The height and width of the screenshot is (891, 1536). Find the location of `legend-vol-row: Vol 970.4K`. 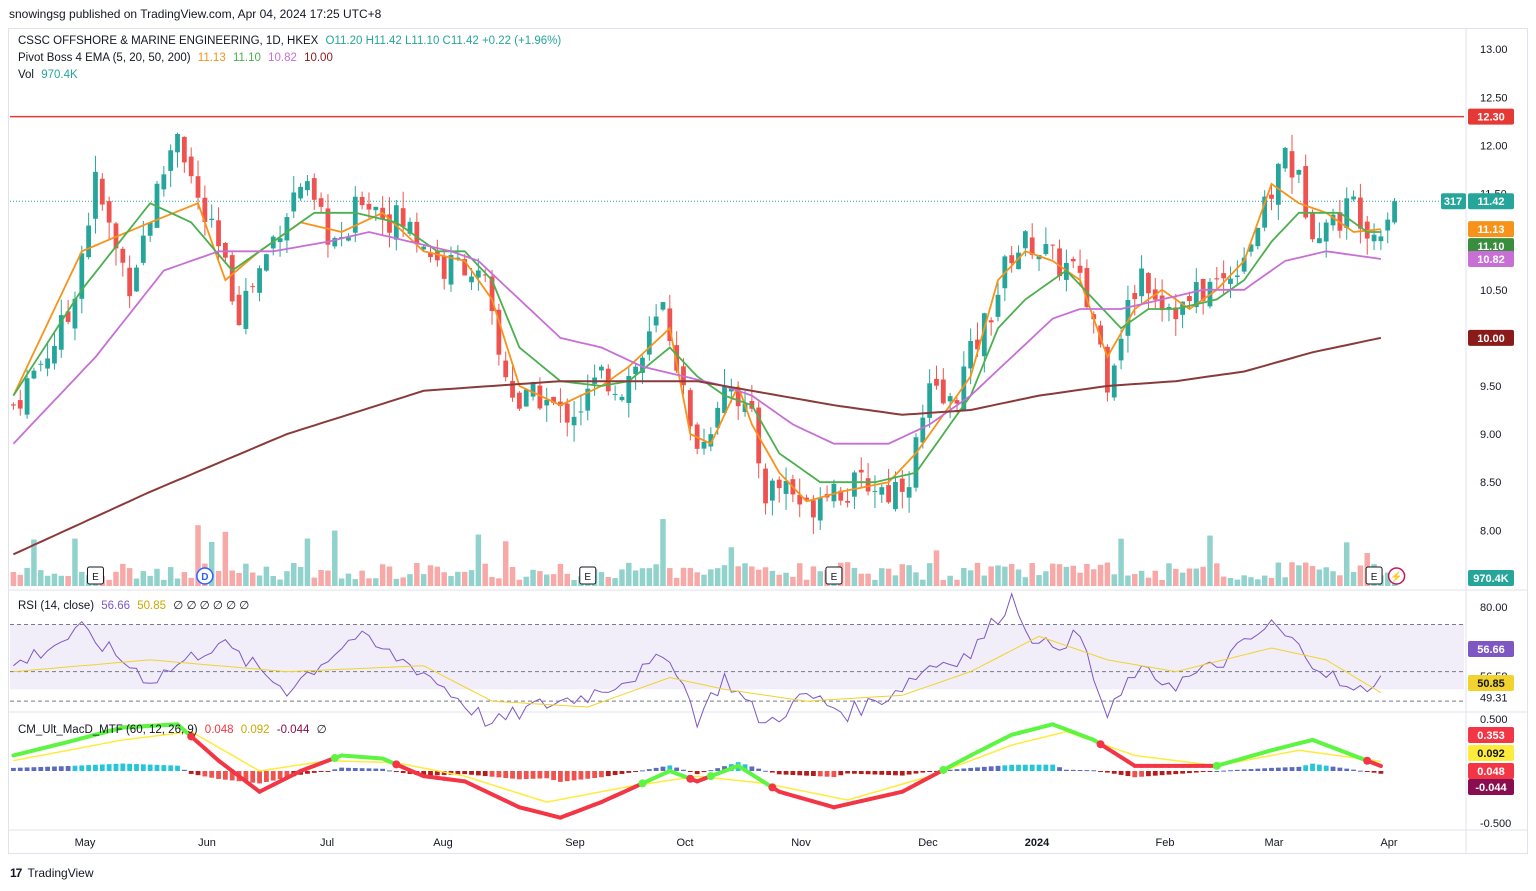

legend-vol-row: Vol 970.4K is located at coordinates (50, 75).